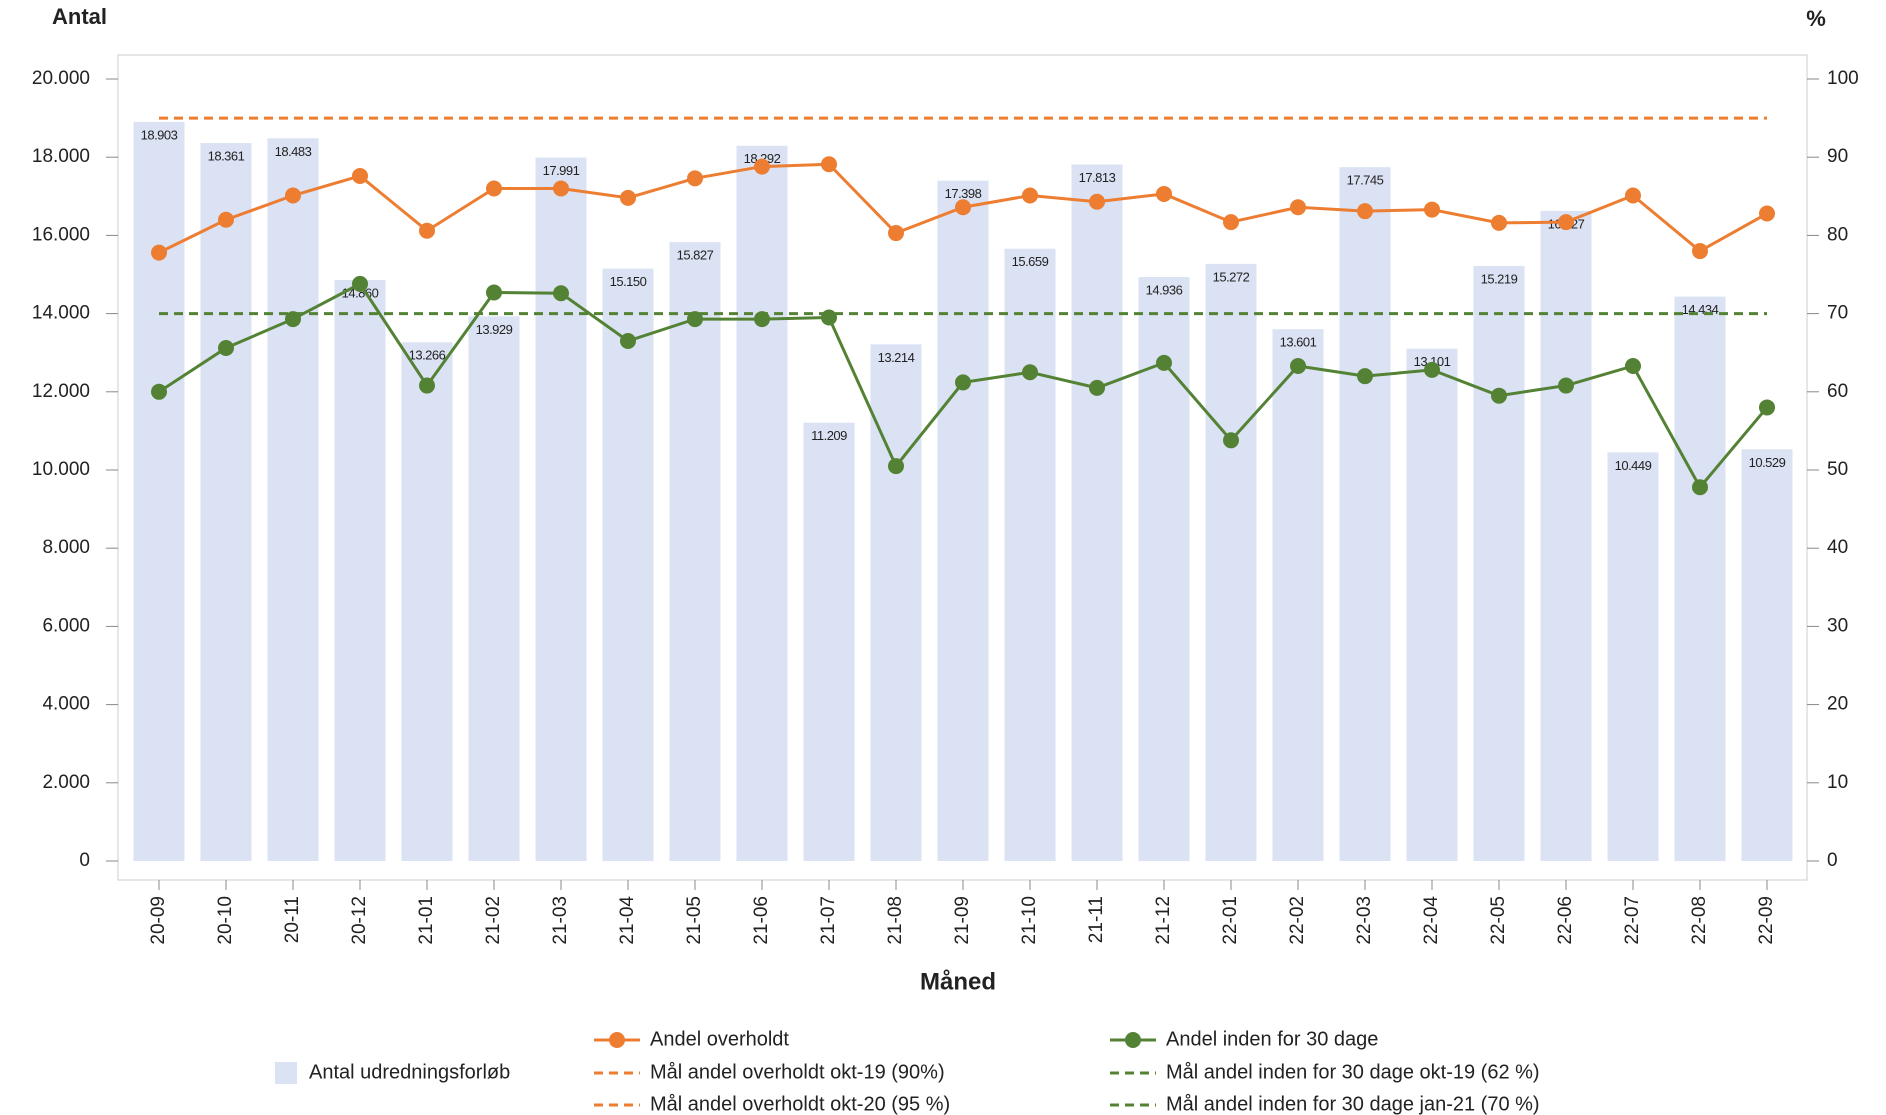 This screenshot has height=1115, width=1886. What do you see at coordinates (1498, 920) in the screenshot?
I see `x-tick-label: 22-05` at bounding box center [1498, 920].